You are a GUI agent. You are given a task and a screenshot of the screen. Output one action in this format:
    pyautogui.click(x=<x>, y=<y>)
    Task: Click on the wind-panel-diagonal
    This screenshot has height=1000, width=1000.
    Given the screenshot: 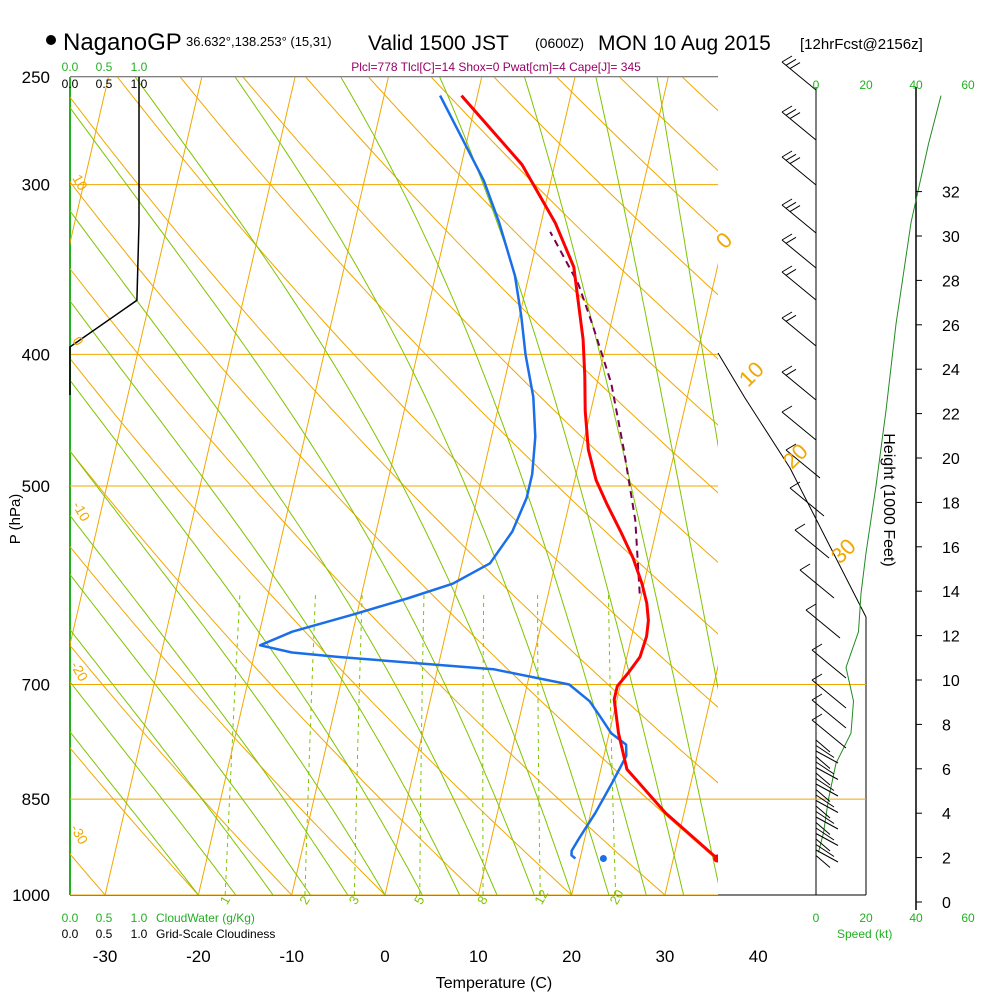 What is the action you would take?
    pyautogui.click(x=792, y=485)
    